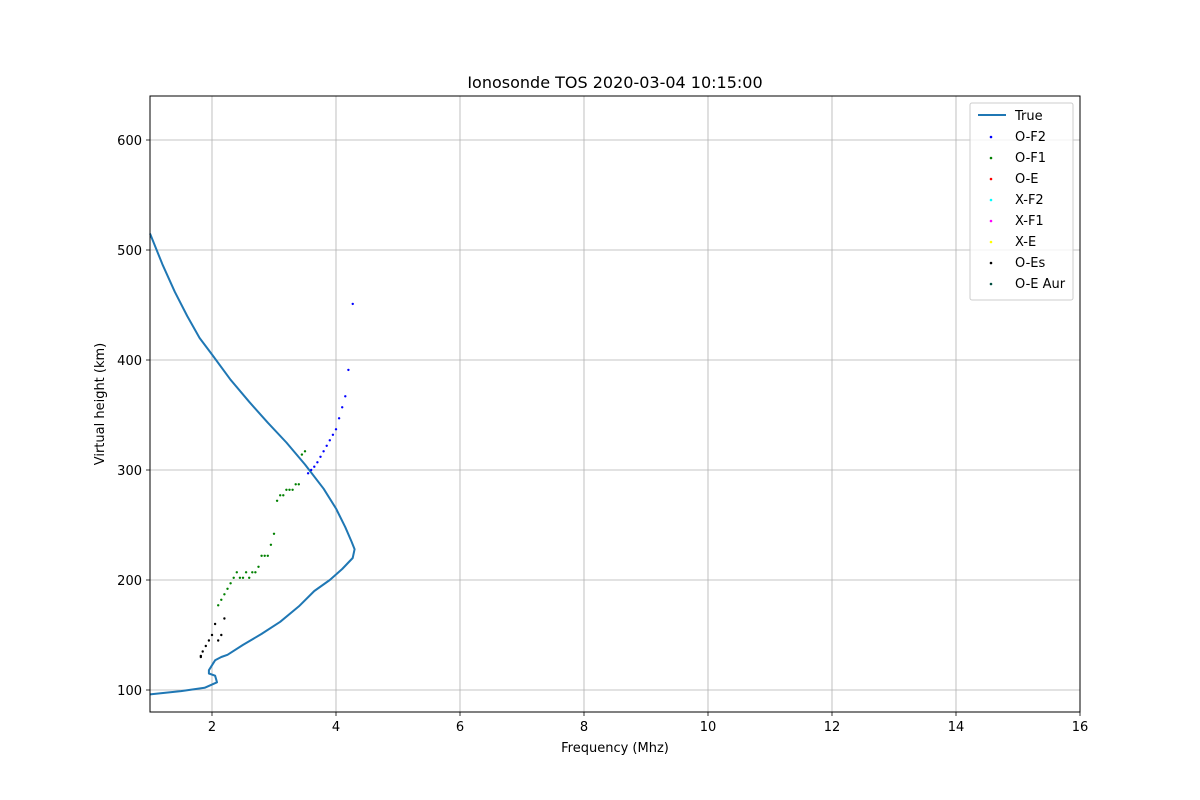 This screenshot has height=800, width=1200. Describe the element at coordinates (991, 242) in the screenshot. I see `legend-swatch-x-e` at that location.